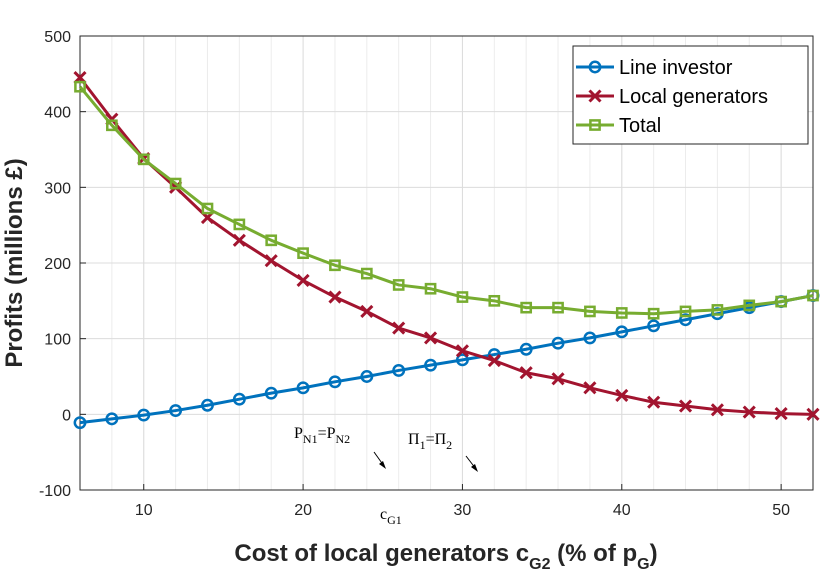 The width and height of the screenshot is (830, 581). What do you see at coordinates (430, 441) in the screenshot?
I see `annotation-pi-text: Π1=Π2` at bounding box center [430, 441].